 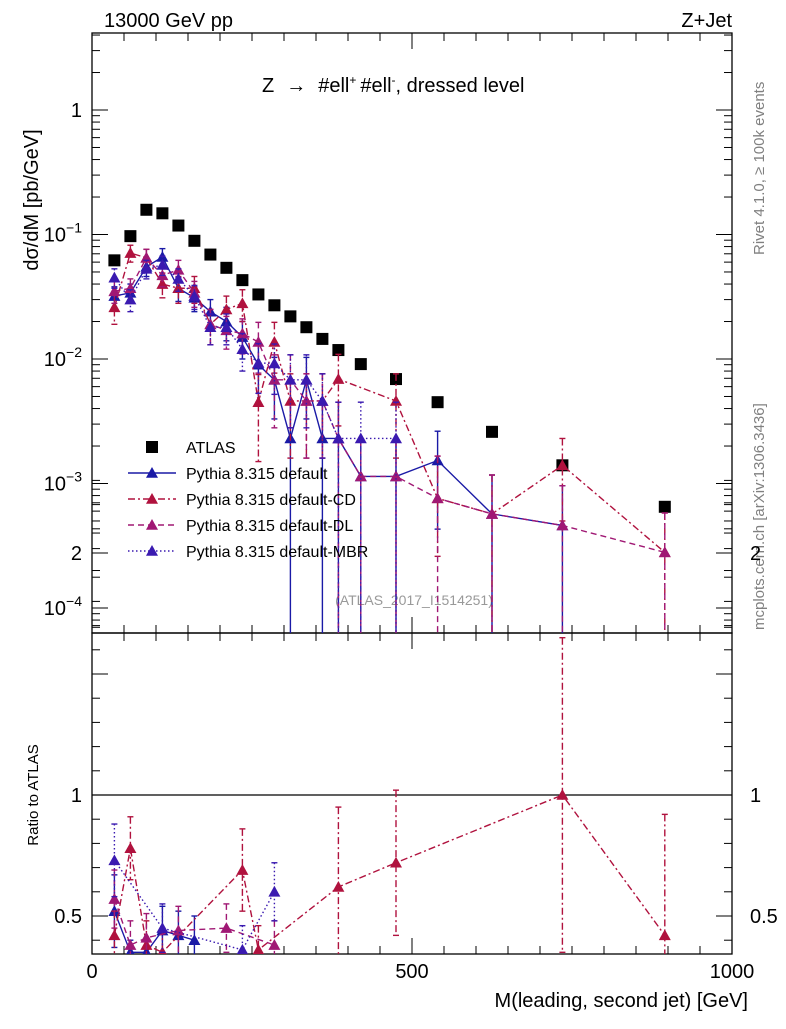 I want to click on ratio-y-tick-label-left: 1, so click(x=76, y=796).